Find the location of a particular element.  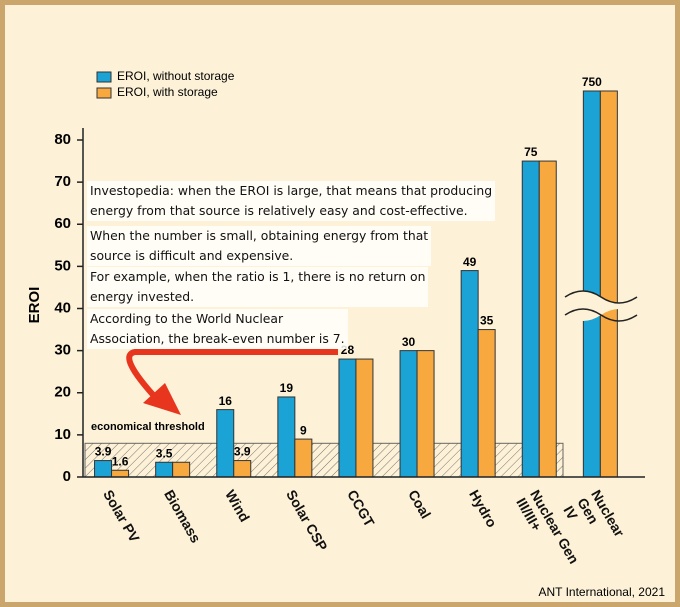

value-label: 75 is located at coordinates (531, 152).